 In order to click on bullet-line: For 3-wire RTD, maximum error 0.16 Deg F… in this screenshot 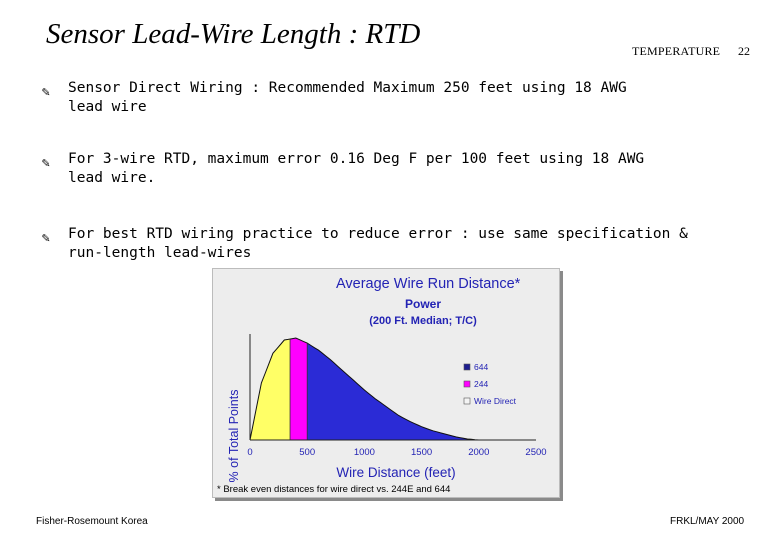, I will do `click(356, 159)`.